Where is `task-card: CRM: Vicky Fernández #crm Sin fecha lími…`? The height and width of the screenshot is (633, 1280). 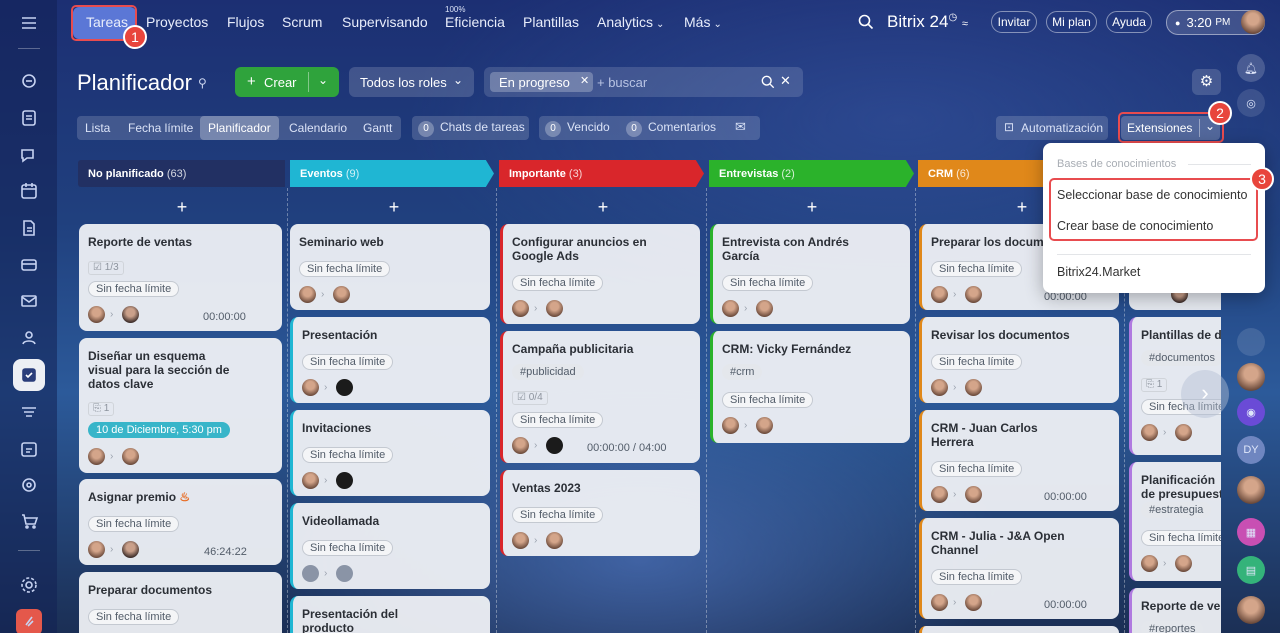 task-card: CRM: Vicky Fernández #crm Sin fecha lími… is located at coordinates (810, 387).